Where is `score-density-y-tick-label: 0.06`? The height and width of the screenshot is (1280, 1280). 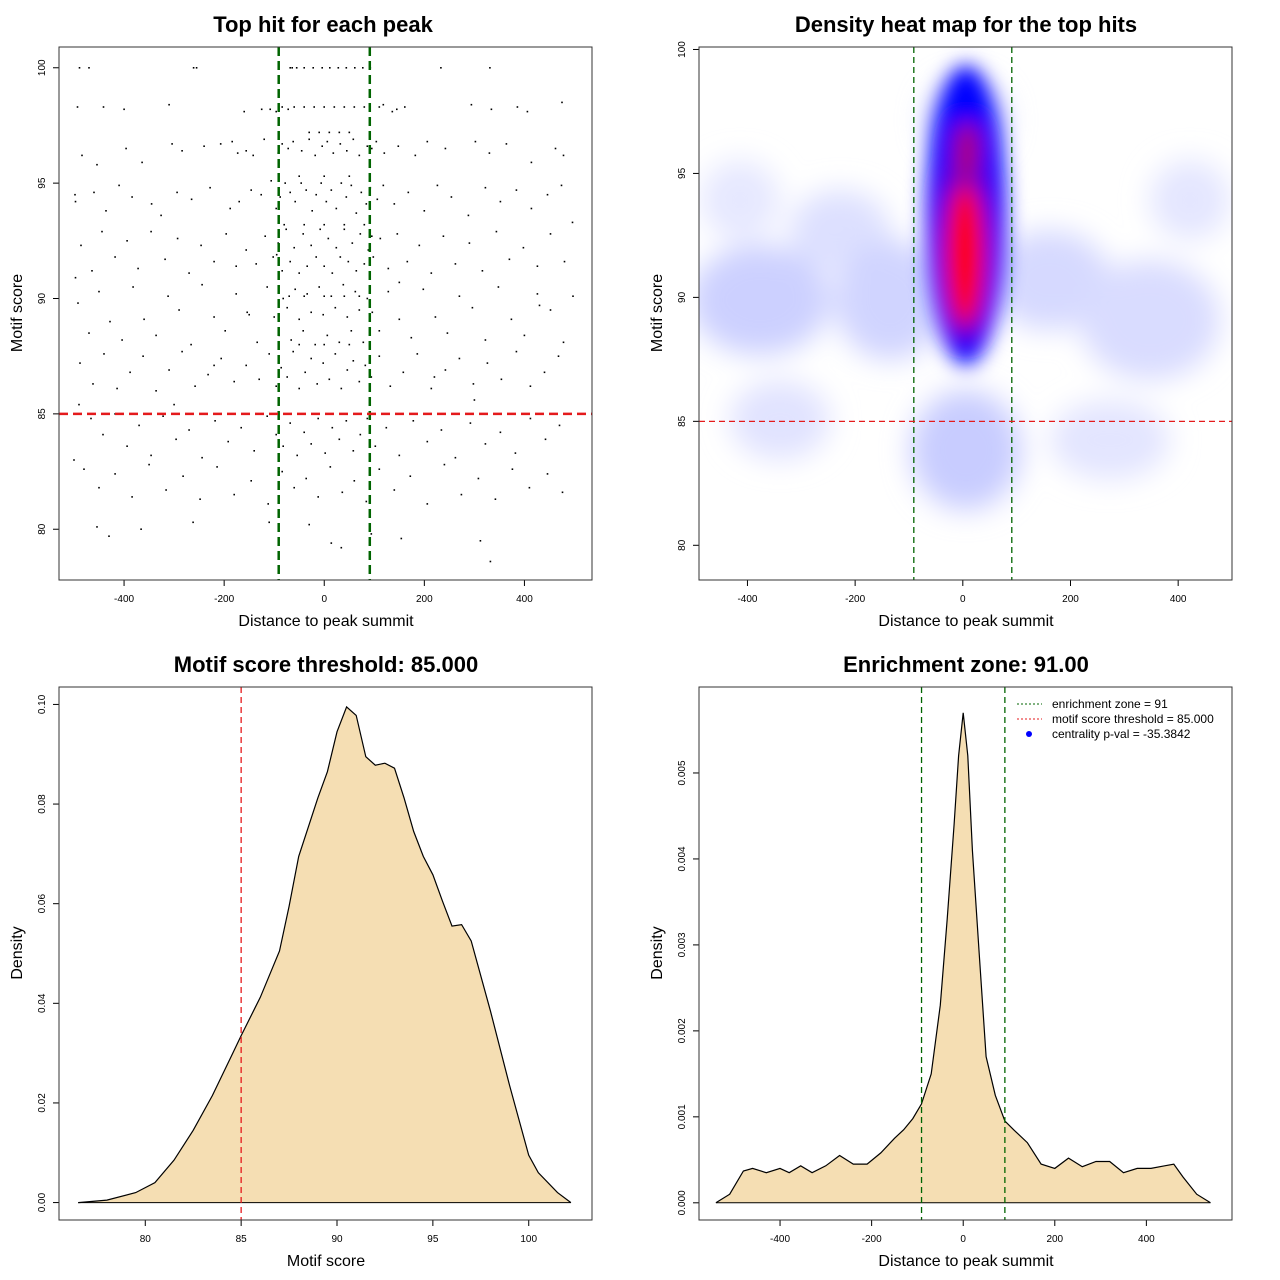
score-density-y-tick-label: 0.06 is located at coordinates (42, 904).